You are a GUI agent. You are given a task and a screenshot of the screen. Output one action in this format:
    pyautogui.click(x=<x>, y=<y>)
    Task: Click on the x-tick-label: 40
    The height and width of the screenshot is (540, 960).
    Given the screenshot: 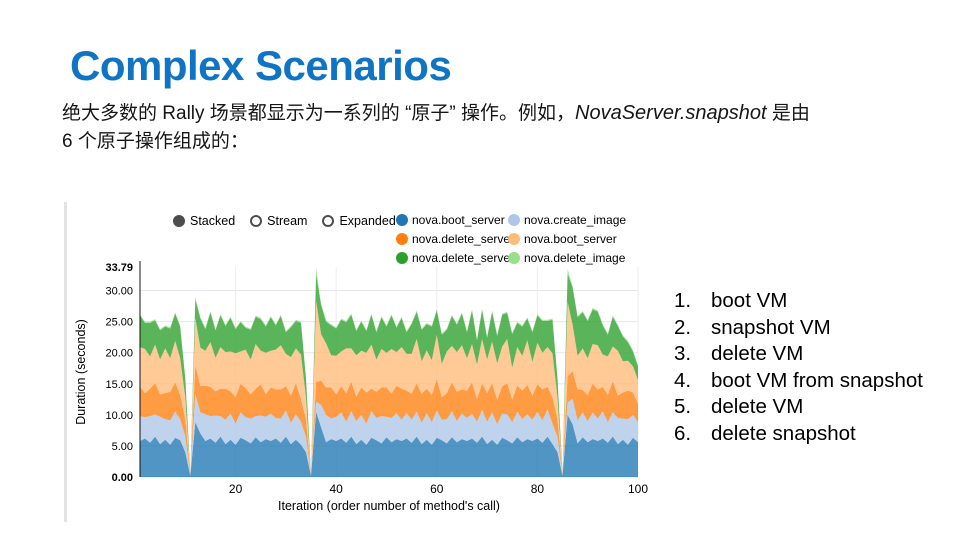 What is the action you would take?
    pyautogui.click(x=337, y=489)
    